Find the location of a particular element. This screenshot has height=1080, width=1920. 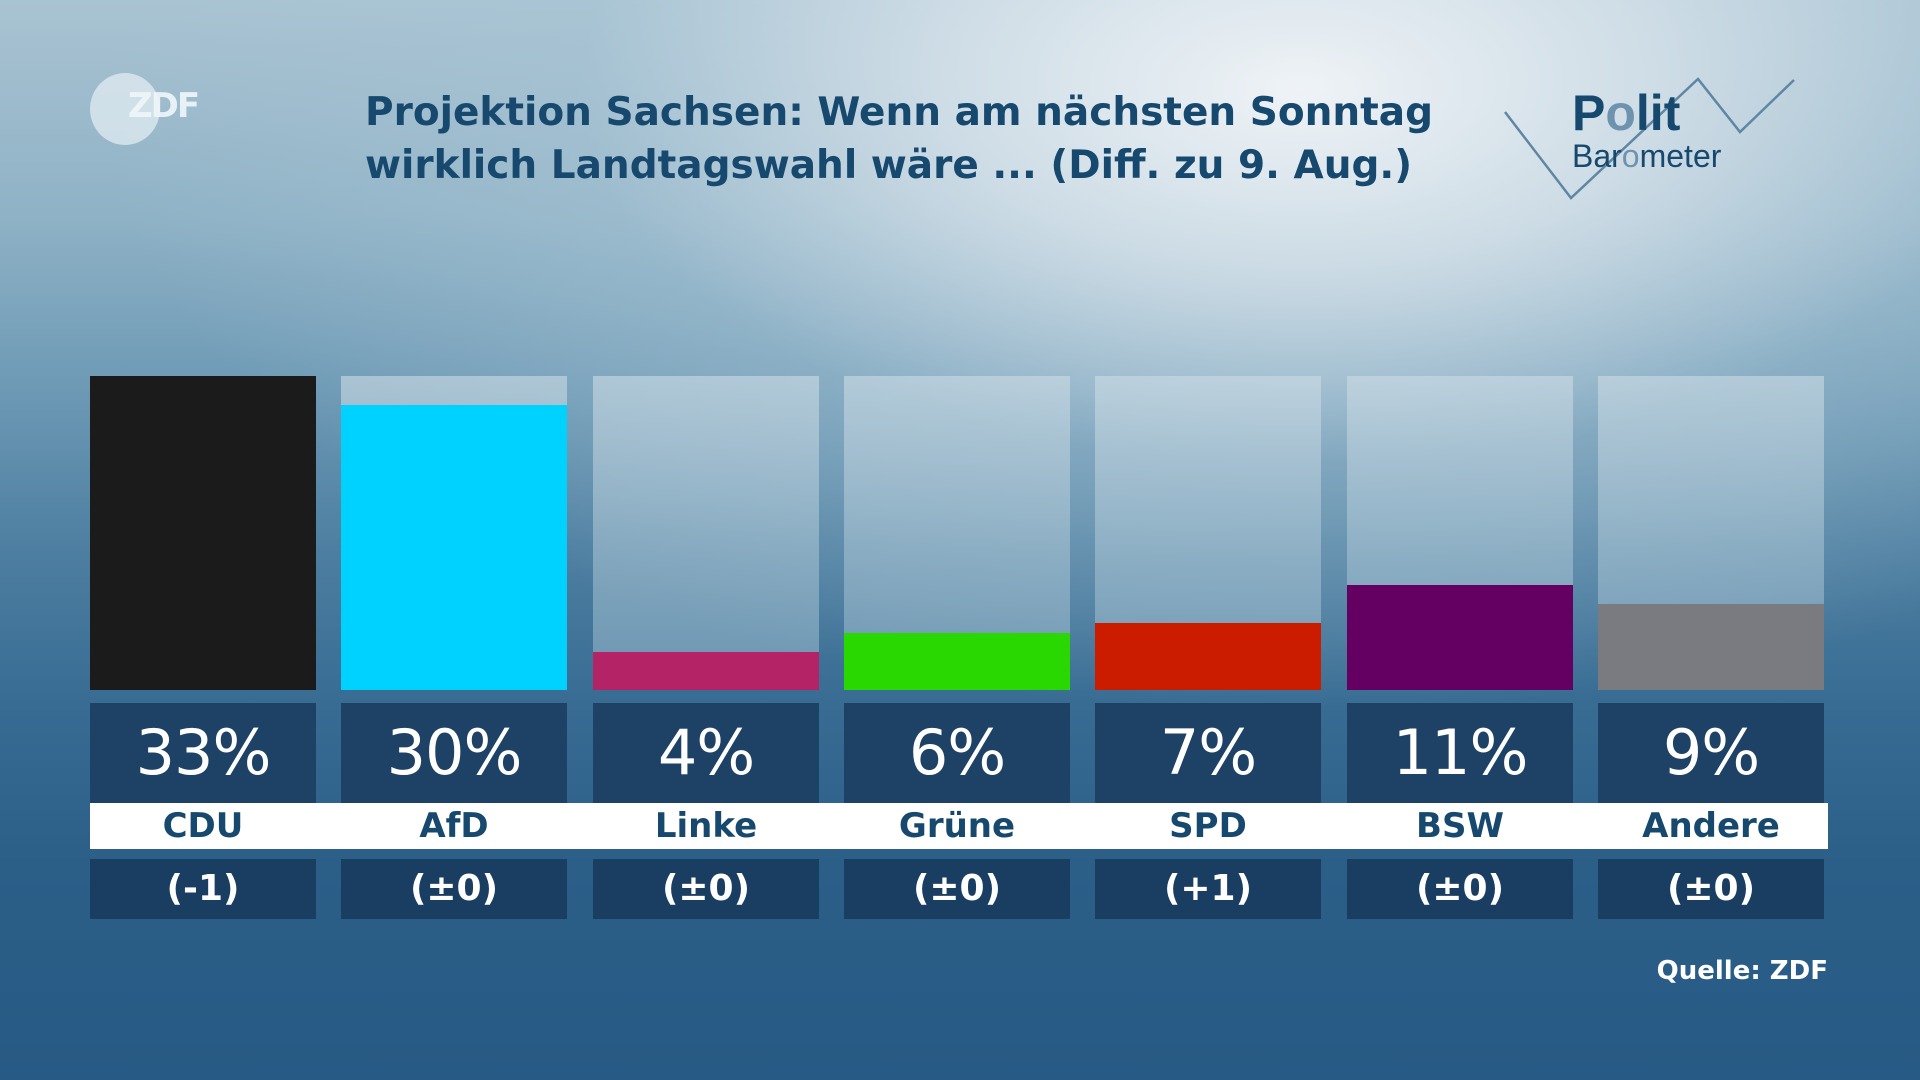

polit-text: Polit is located at coordinates (1626, 113).